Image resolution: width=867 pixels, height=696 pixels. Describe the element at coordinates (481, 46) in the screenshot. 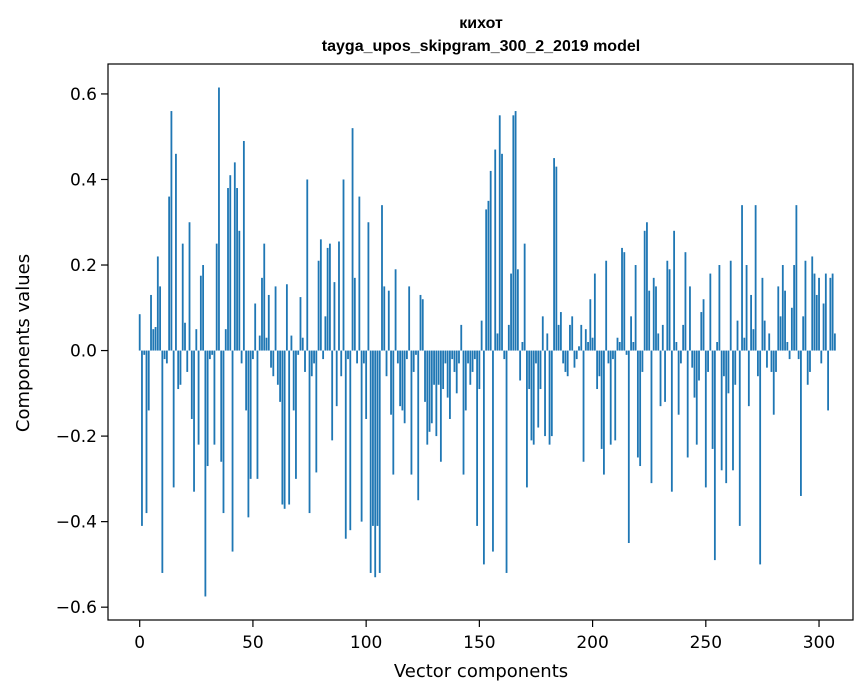

I see `chart-subtitle: tayga_upos_skipgram_300_2_2019 model` at that location.